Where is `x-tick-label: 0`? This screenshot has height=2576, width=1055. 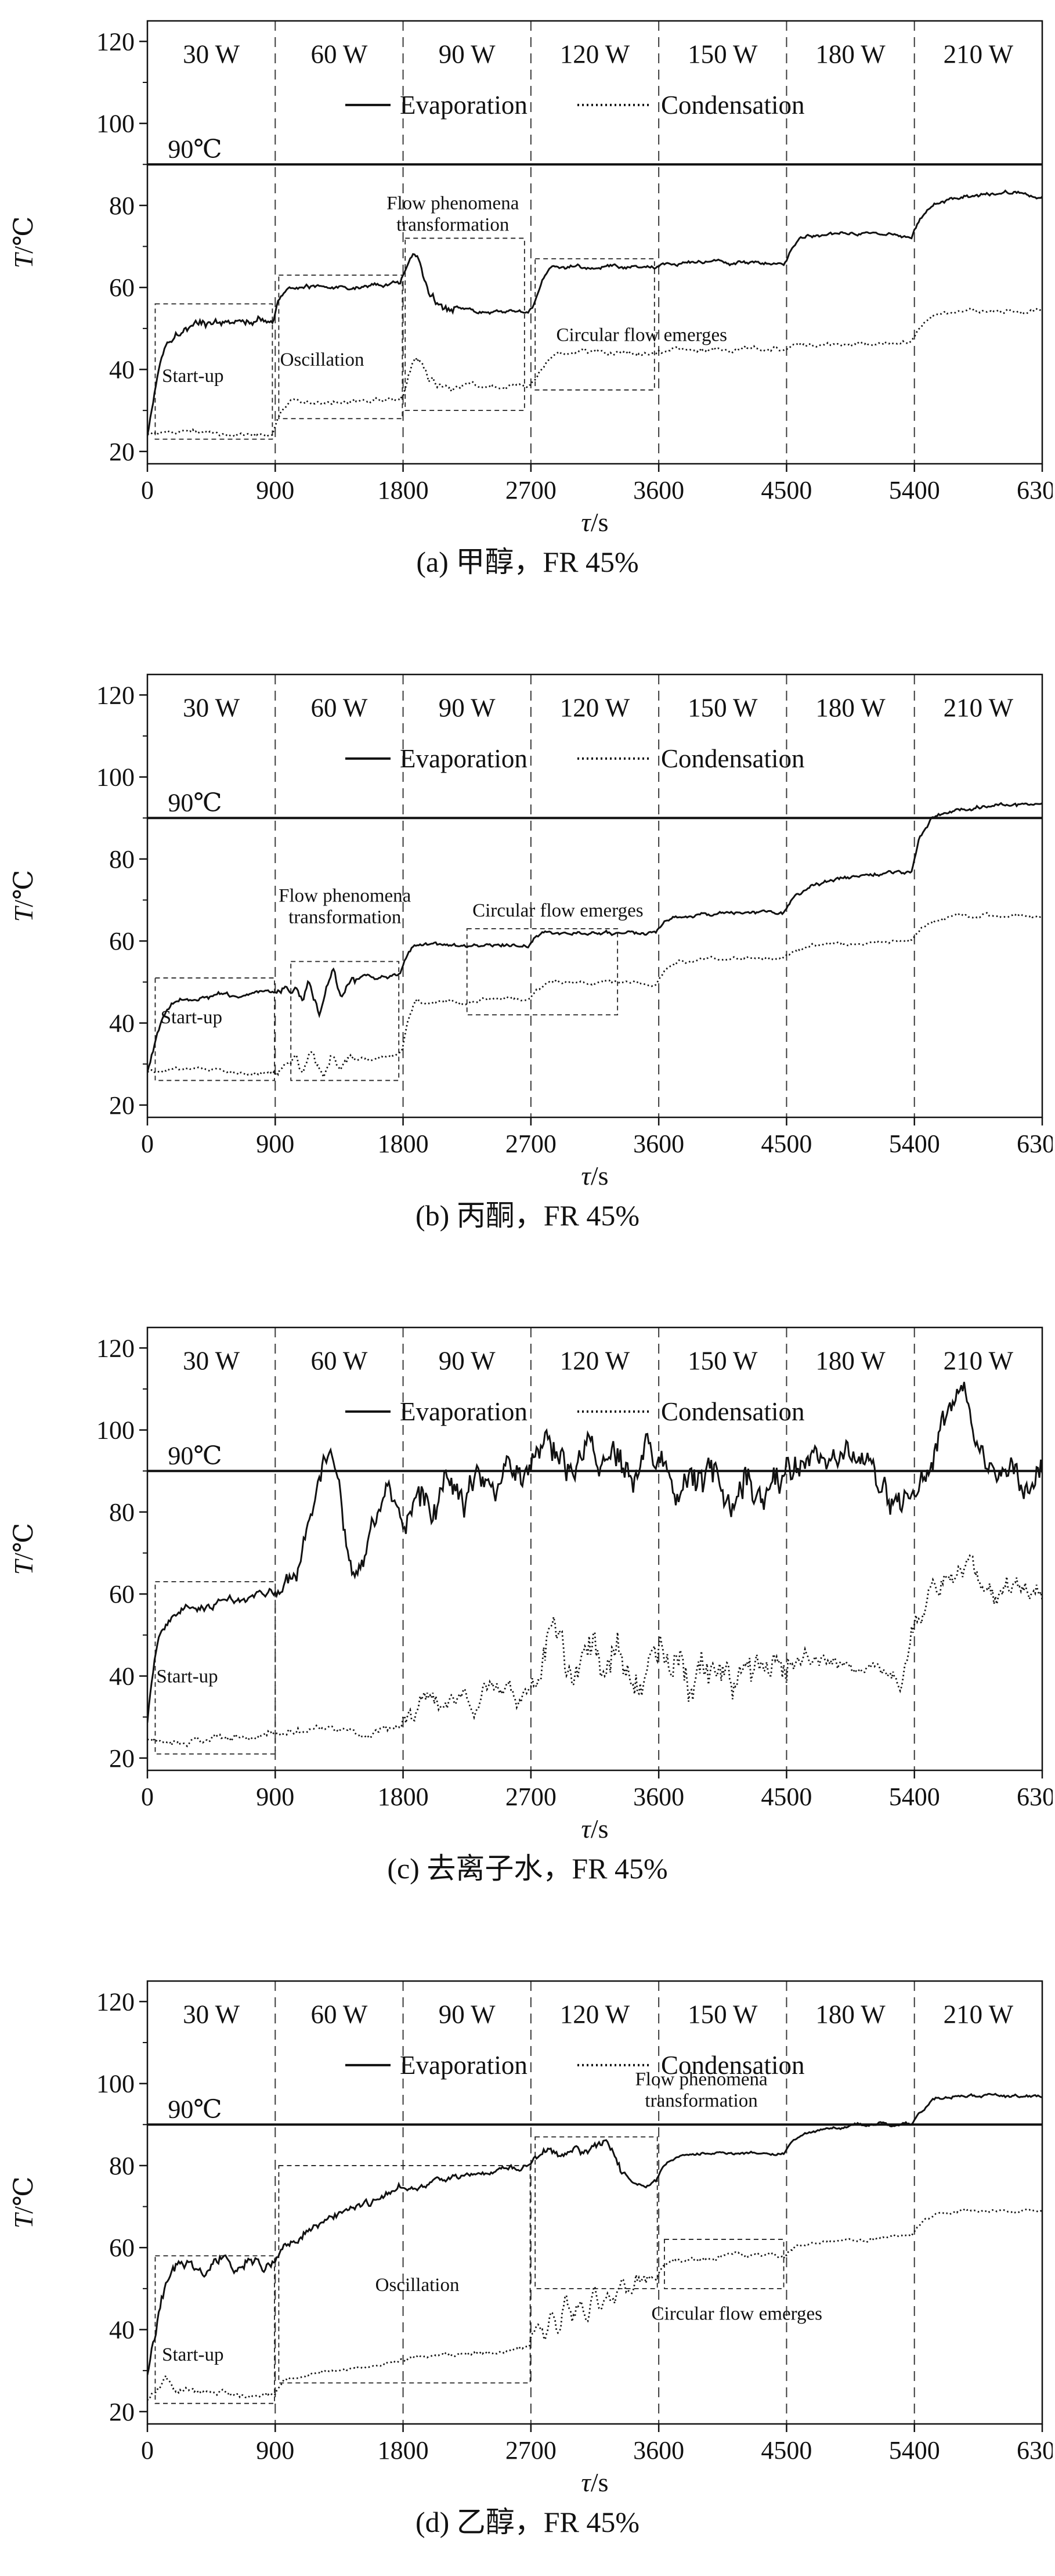 x-tick-label: 0 is located at coordinates (147, 2450).